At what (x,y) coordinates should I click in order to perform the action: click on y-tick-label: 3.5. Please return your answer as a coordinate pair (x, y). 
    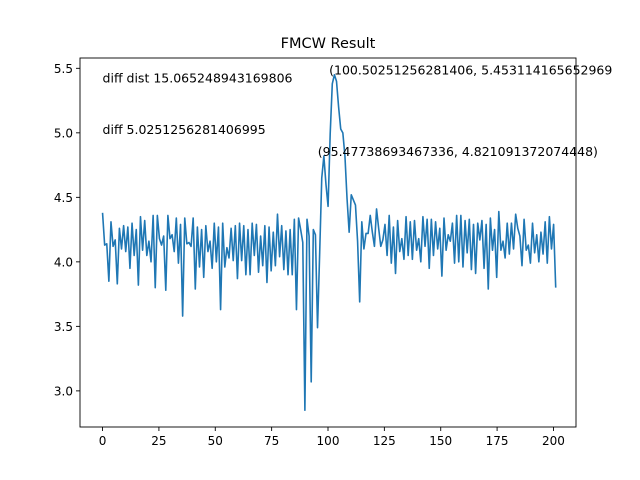
    Looking at the image, I should click on (63, 327).